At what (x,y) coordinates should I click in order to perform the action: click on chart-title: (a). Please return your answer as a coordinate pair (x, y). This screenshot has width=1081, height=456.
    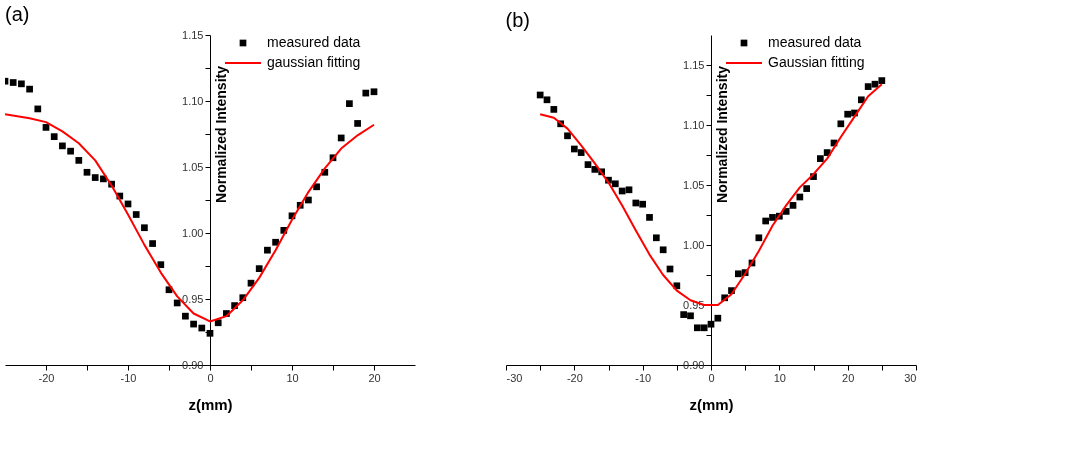
    Looking at the image, I should click on (17, 14).